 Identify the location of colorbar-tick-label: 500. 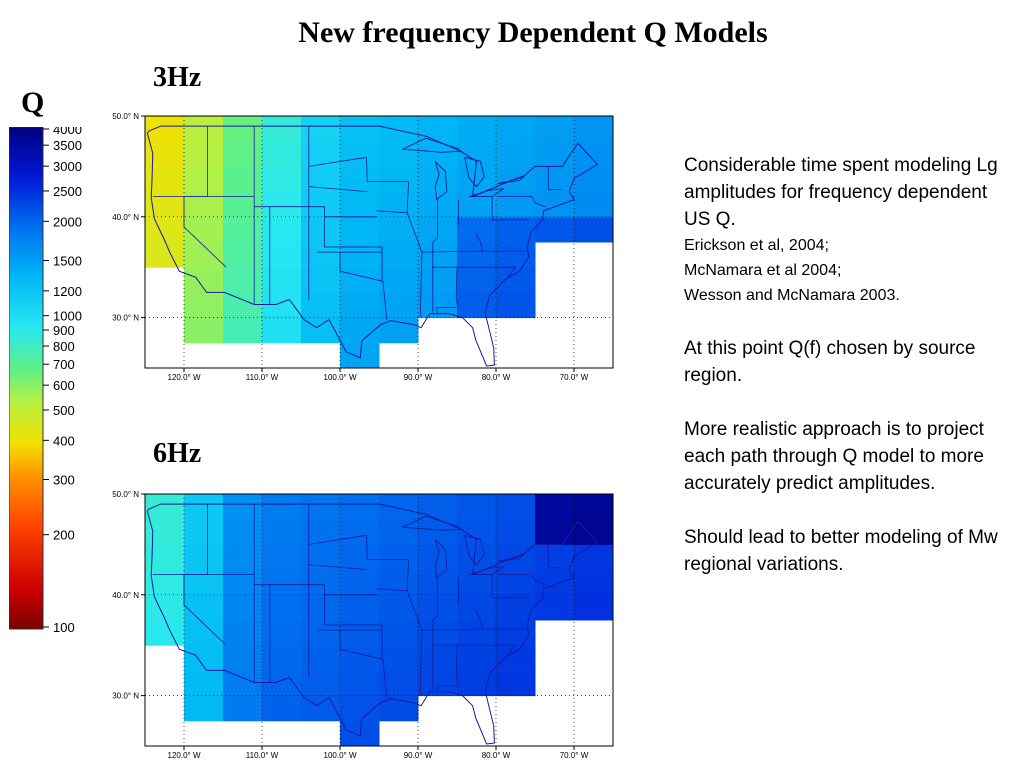
(64, 410).